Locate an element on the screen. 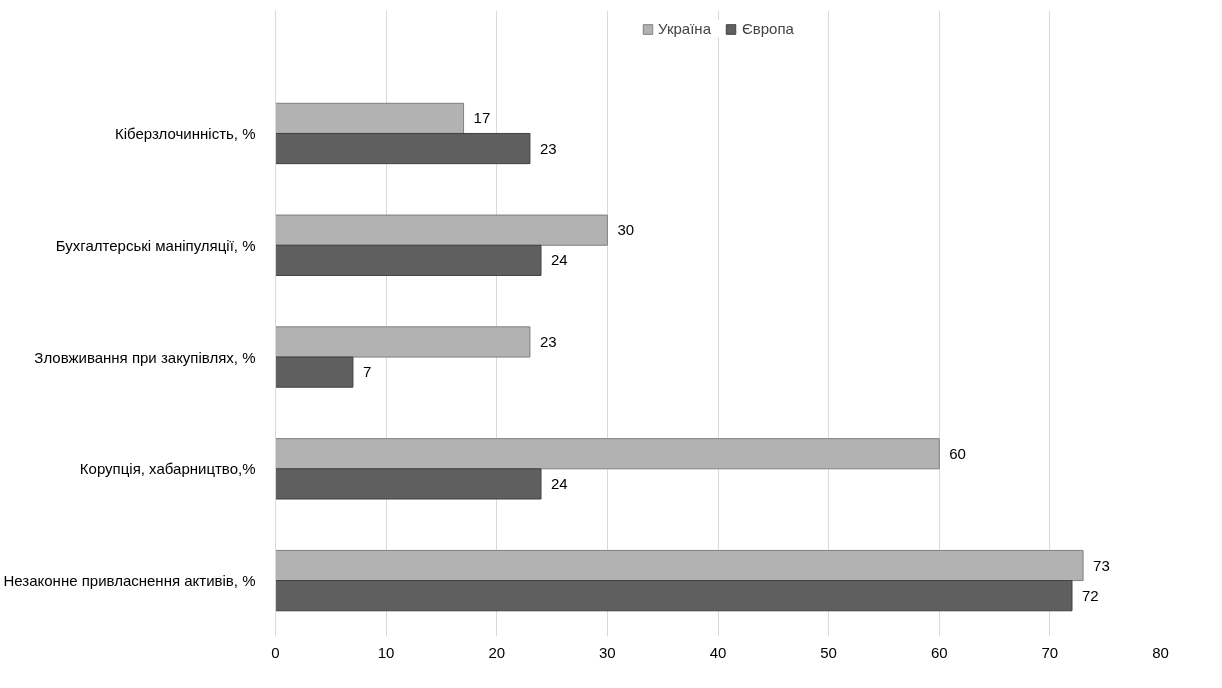 The height and width of the screenshot is (688, 1222). x-tick-label: 50 is located at coordinates (828, 652).